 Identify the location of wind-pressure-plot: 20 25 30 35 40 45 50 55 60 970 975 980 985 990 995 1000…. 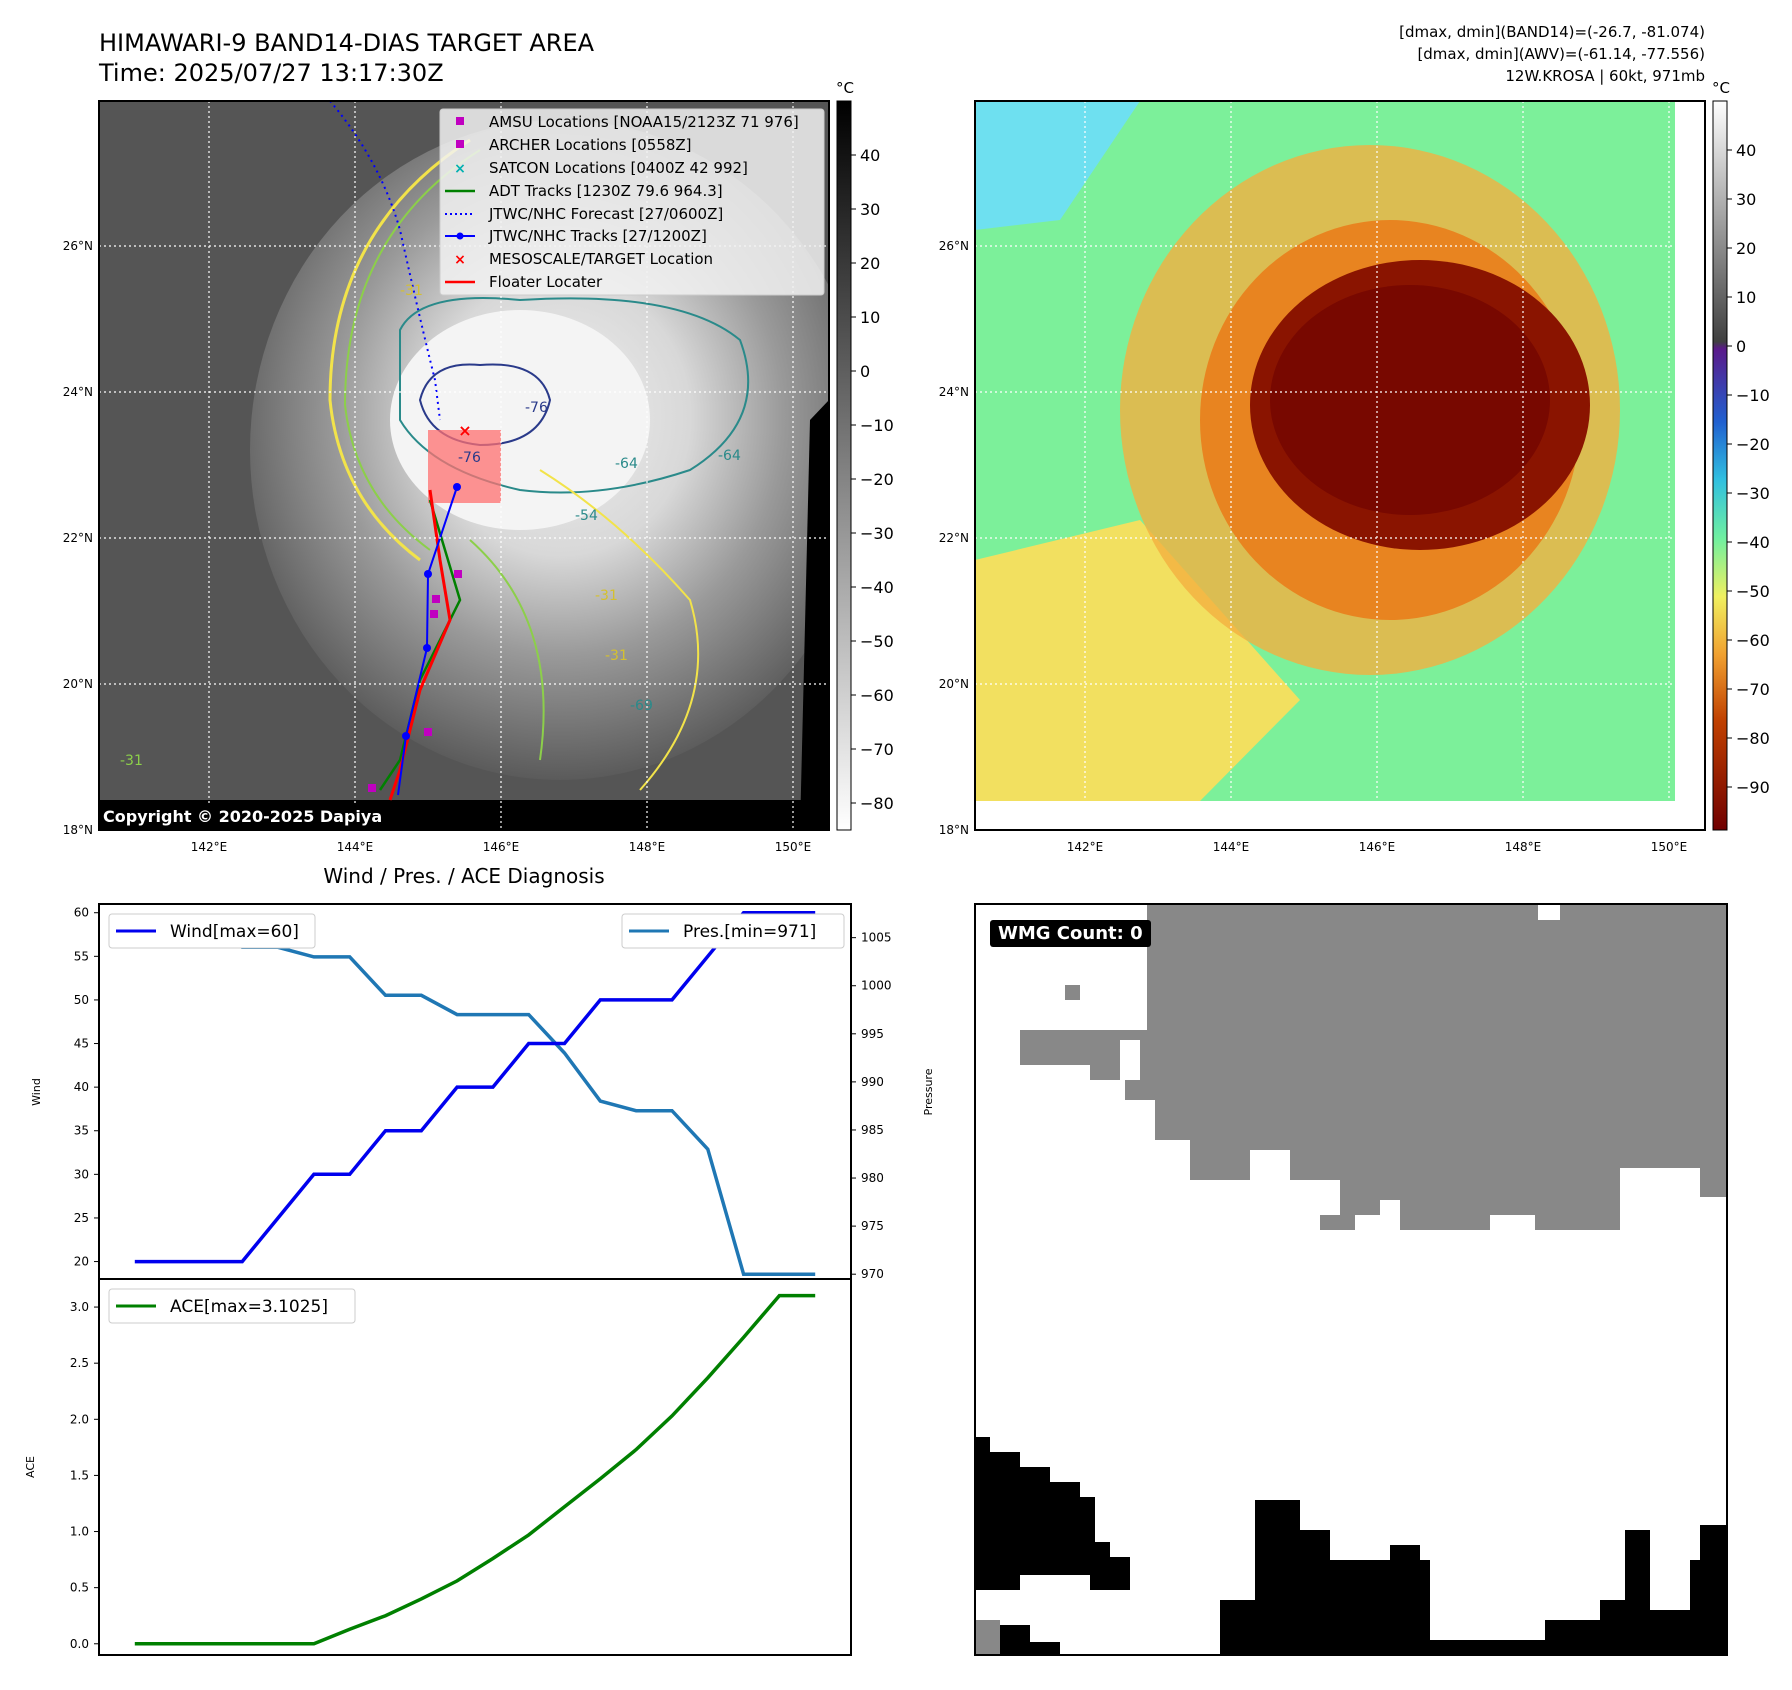
(483, 1093).